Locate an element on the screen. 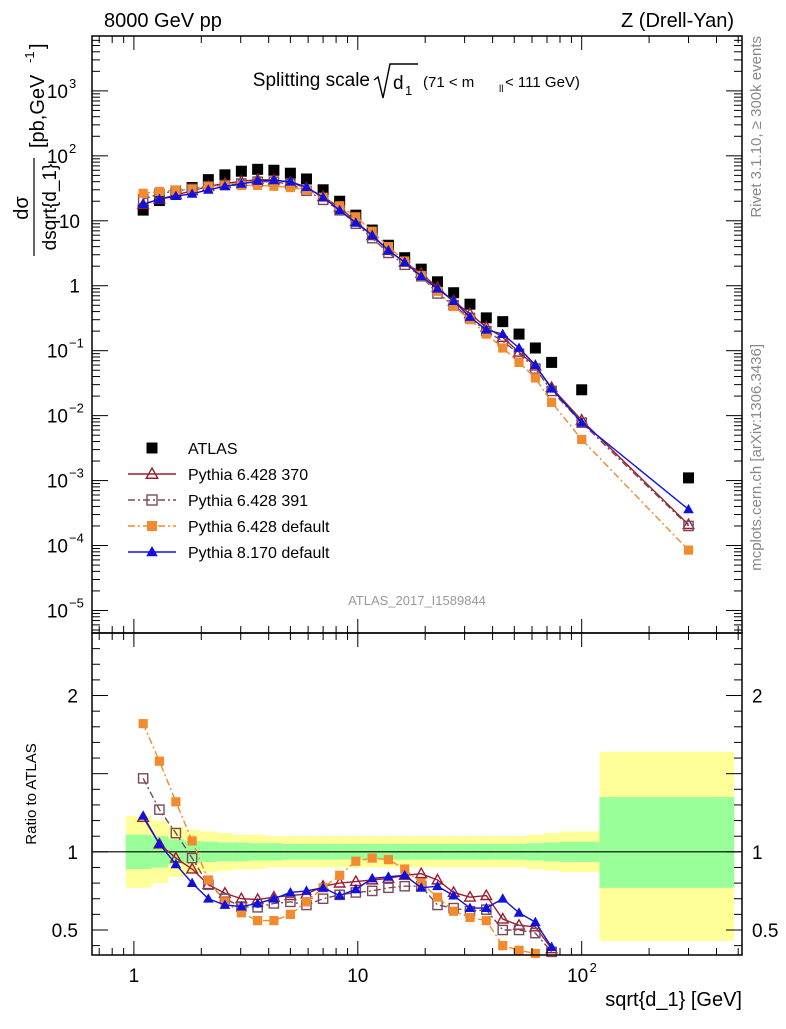 This screenshot has height=1029, width=786. legend-label: Pythia 6.428 default is located at coordinates (259, 527).